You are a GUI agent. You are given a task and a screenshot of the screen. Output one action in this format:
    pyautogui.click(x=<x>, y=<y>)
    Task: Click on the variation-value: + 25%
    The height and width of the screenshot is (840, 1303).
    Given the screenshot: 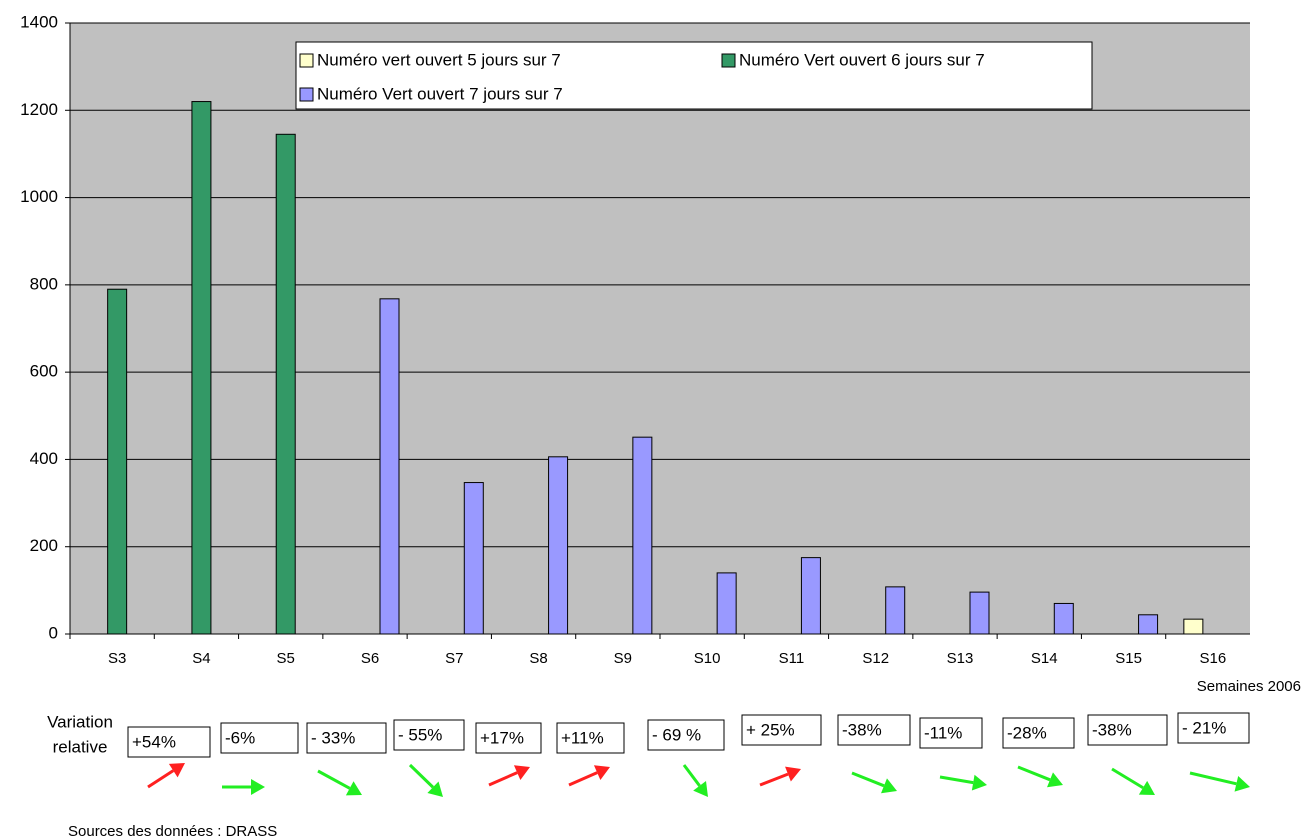 What is the action you would take?
    pyautogui.click(x=770, y=729)
    